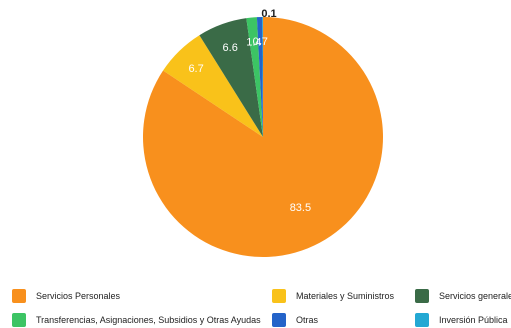 The image size is (511, 328). Describe the element at coordinates (230, 48) in the screenshot. I see `data-label-2: 6.6` at that location.